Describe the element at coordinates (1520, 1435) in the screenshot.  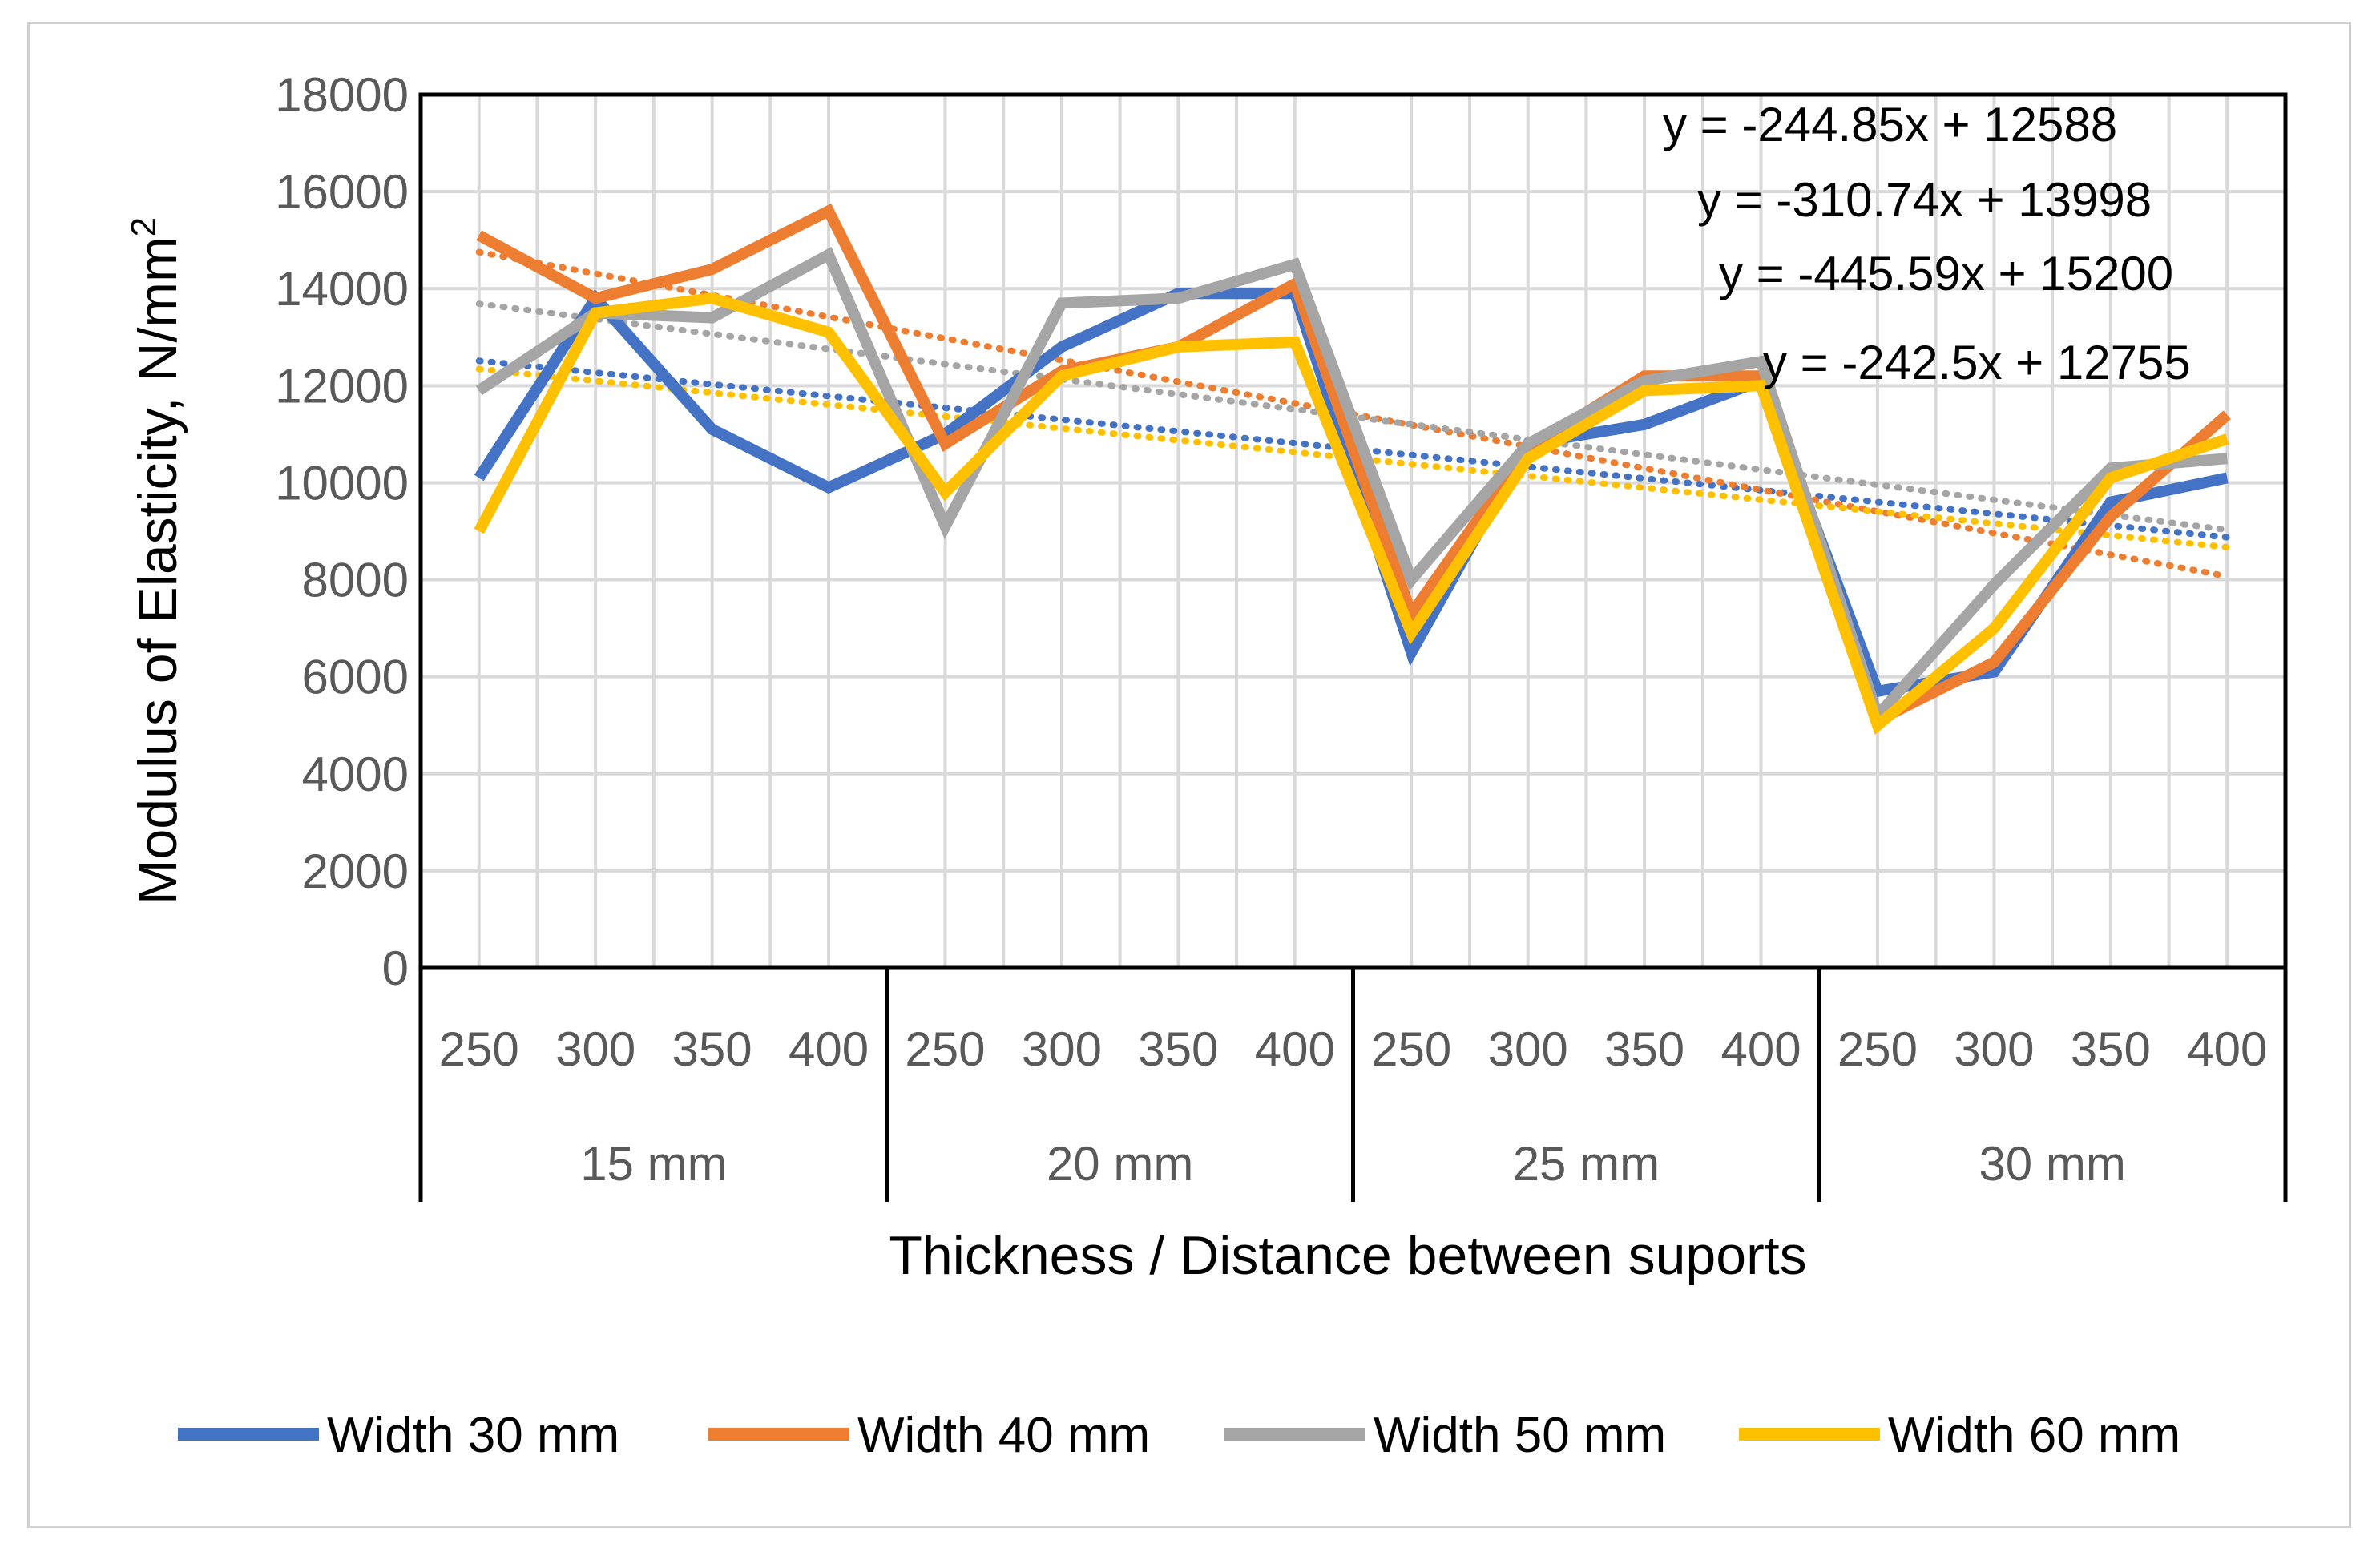
I see `legend-label: Width 50 mm` at that location.